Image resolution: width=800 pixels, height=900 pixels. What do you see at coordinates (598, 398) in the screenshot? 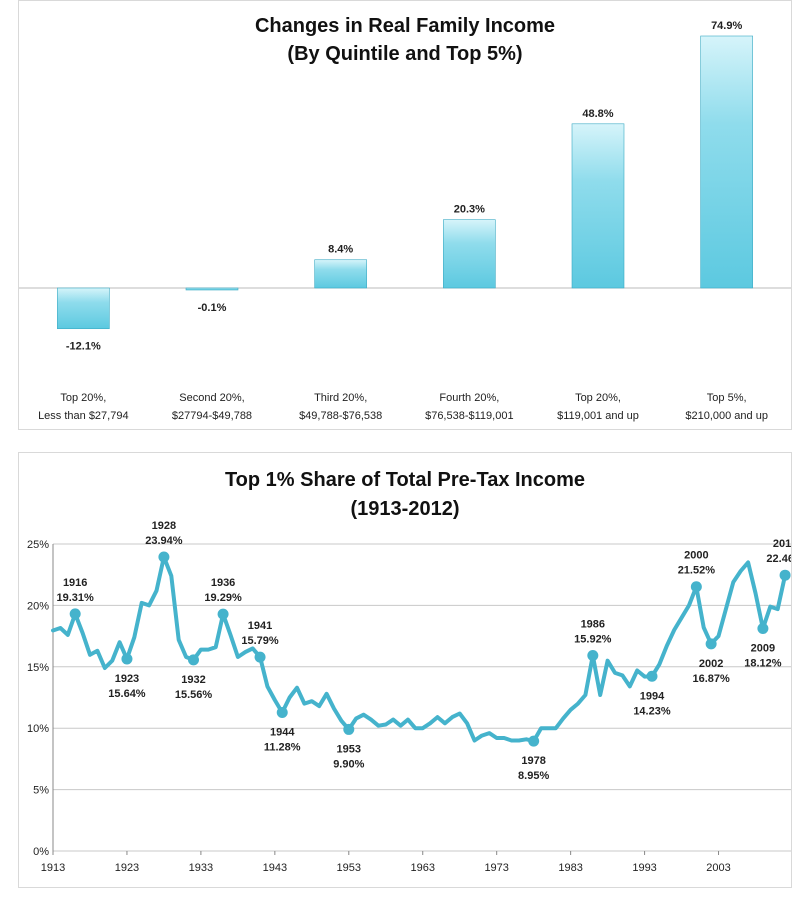
I see `bar-category-label-4: Top 20%,` at bounding box center [598, 398].